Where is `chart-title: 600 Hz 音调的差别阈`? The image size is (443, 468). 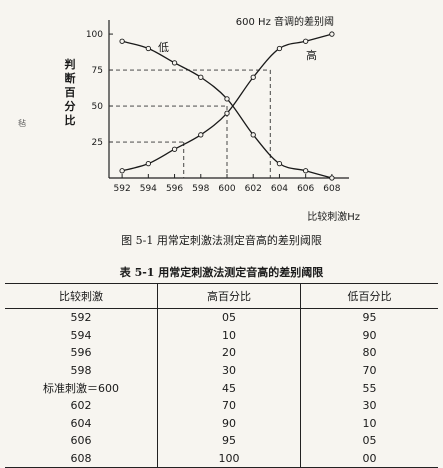
chart-title: 600 Hz 音调的差别阈 is located at coordinates (285, 21).